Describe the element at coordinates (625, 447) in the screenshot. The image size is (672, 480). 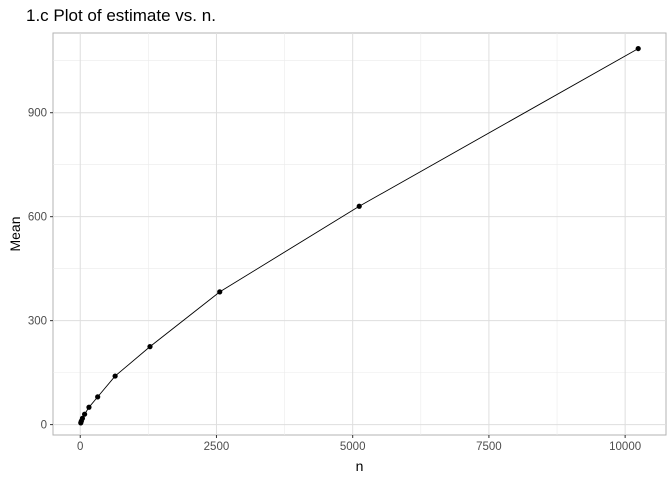
I see `x-tick-label: 10000` at that location.